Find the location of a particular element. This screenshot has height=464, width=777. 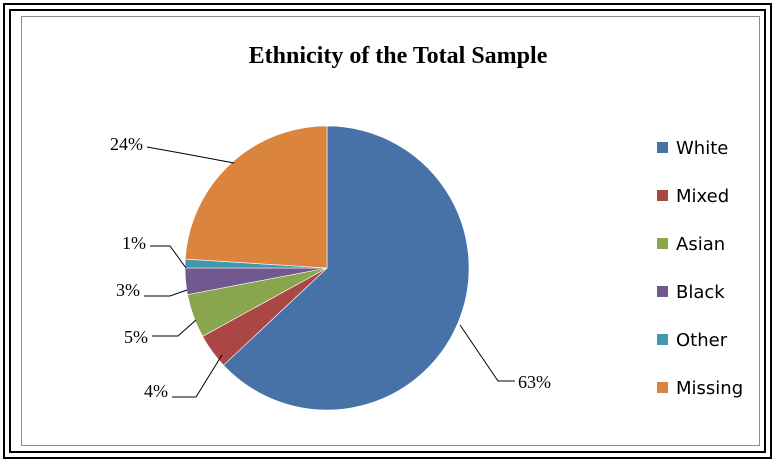

chart-title: Ethnicity of the Total Sample is located at coordinates (398, 56).